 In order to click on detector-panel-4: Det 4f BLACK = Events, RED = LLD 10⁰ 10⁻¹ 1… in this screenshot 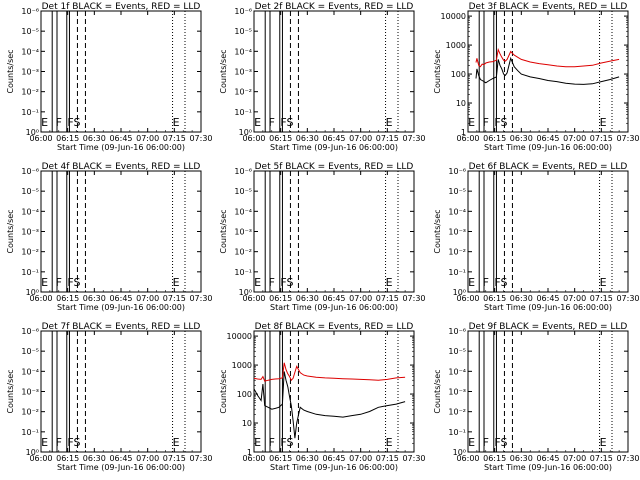, I will do `click(109, 237)`.